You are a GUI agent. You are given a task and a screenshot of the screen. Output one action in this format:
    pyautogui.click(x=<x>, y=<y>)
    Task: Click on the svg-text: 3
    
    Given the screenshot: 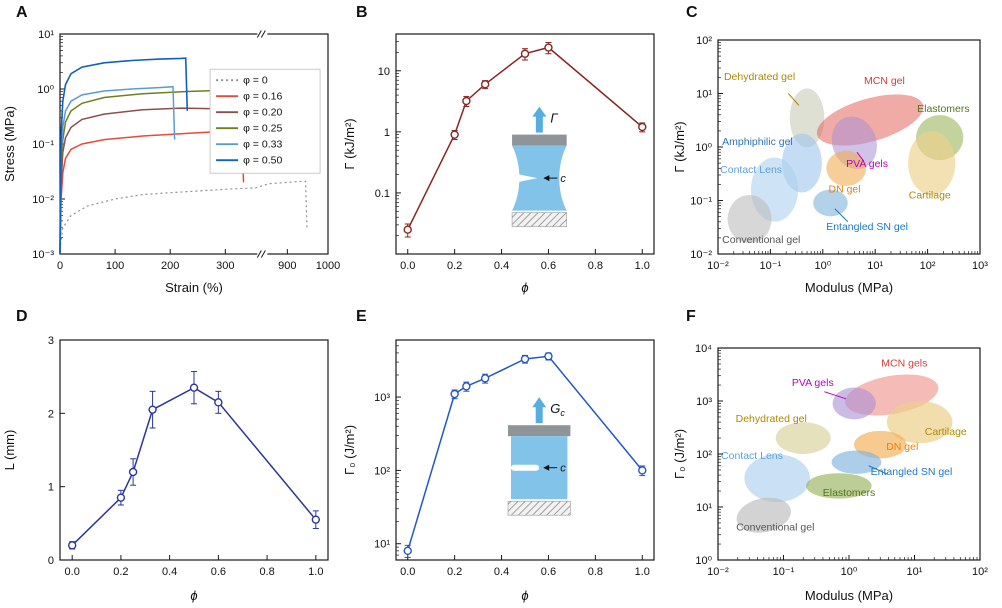 What is the action you would take?
    pyautogui.click(x=51, y=341)
    